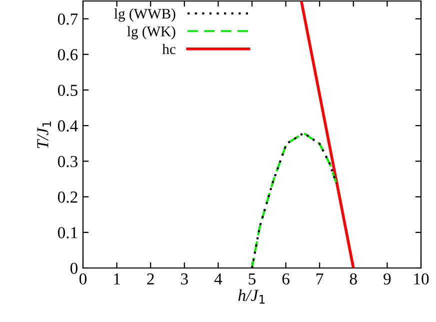 This screenshot has height=322, width=436. I want to click on x-tick-label: 9, so click(387, 279).